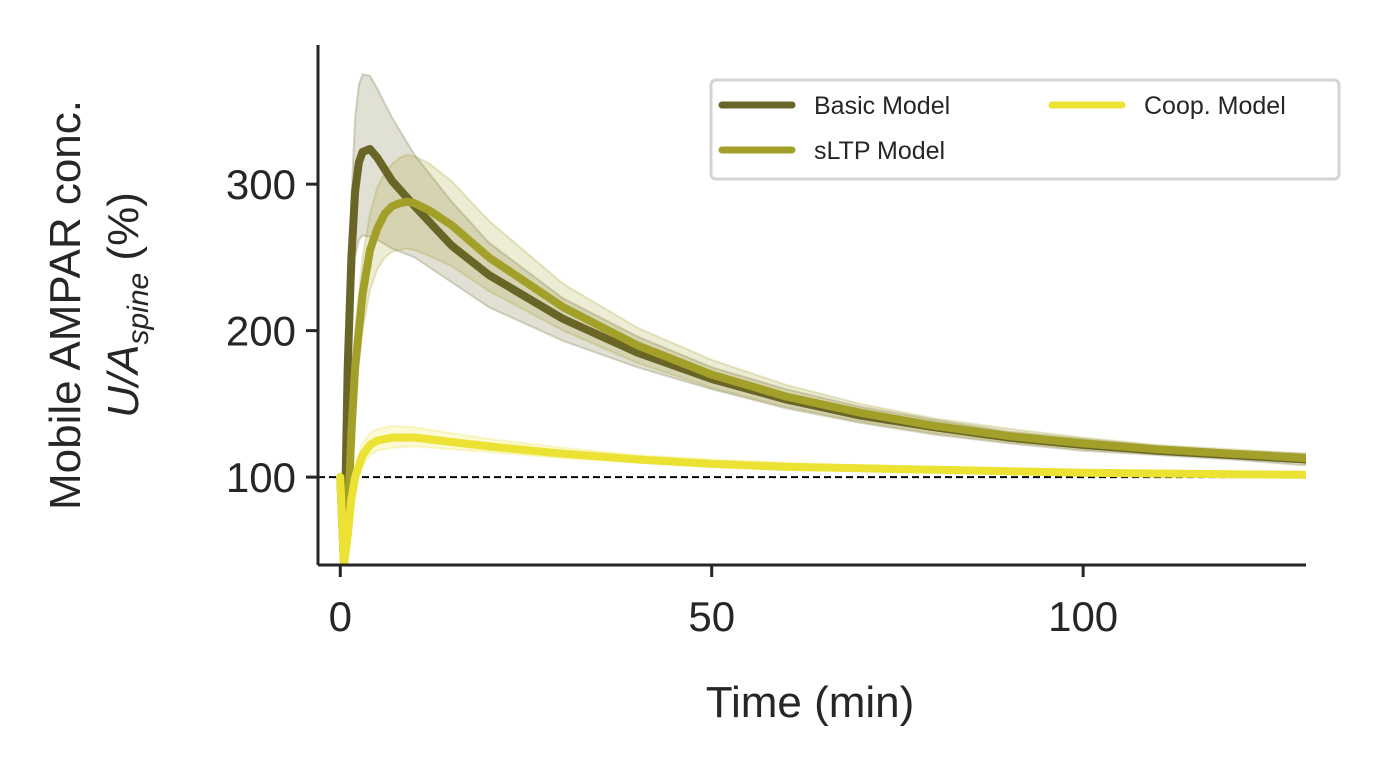  What do you see at coordinates (1215, 106) in the screenshot?
I see `legend-label-coop-model: Coop. Model` at bounding box center [1215, 106].